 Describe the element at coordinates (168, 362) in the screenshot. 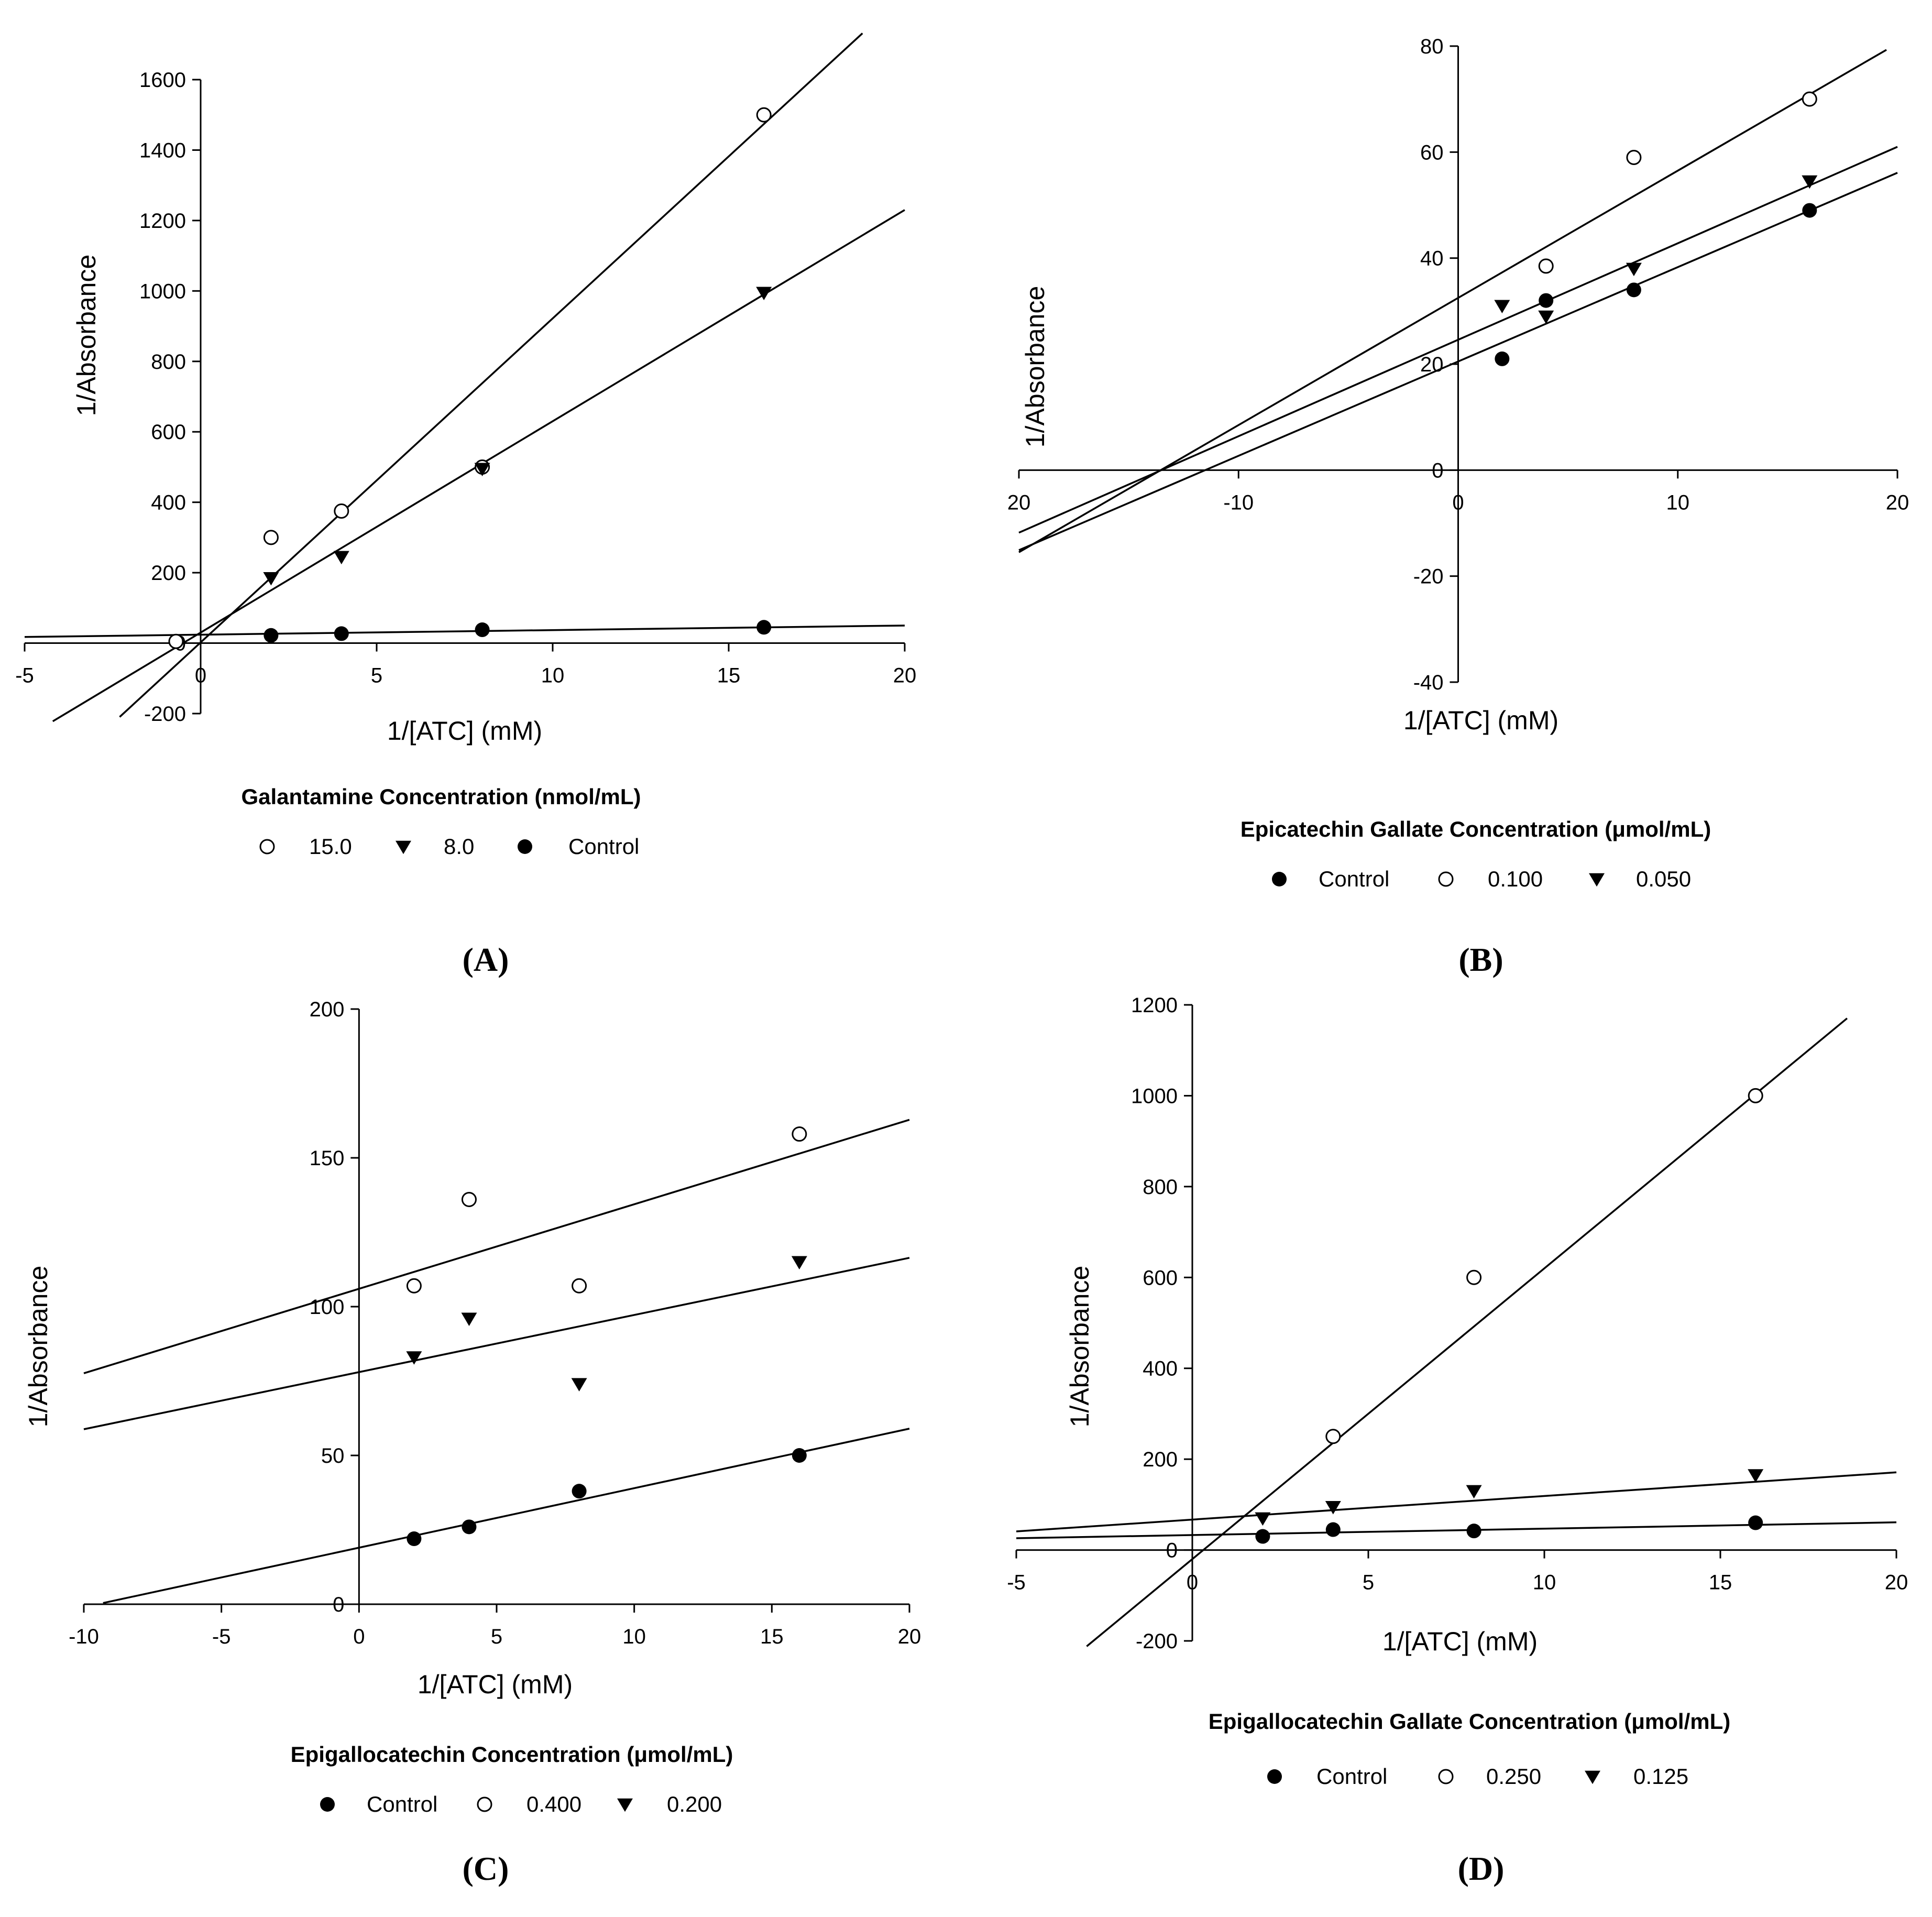

I see `y-tick-label: 800` at that location.